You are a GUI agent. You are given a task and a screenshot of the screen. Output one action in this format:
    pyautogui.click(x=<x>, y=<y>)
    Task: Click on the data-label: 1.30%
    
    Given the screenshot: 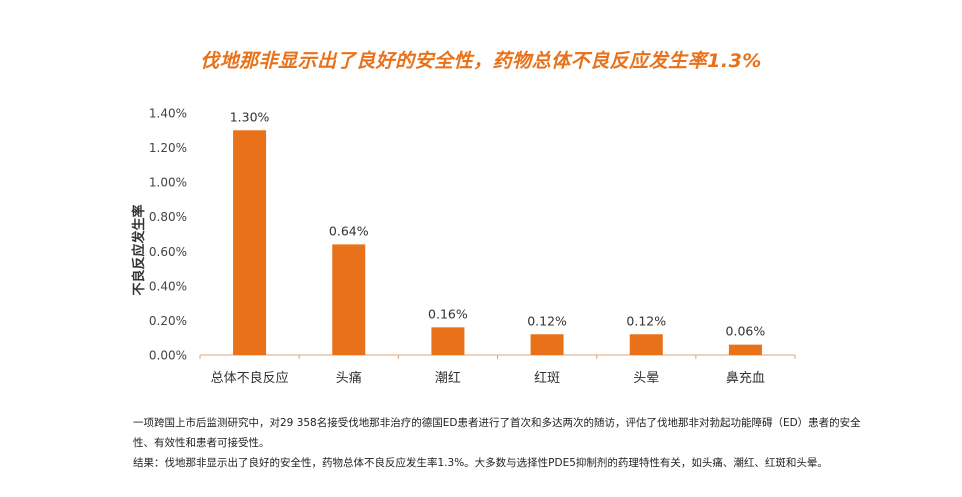 What is the action you would take?
    pyautogui.click(x=250, y=116)
    